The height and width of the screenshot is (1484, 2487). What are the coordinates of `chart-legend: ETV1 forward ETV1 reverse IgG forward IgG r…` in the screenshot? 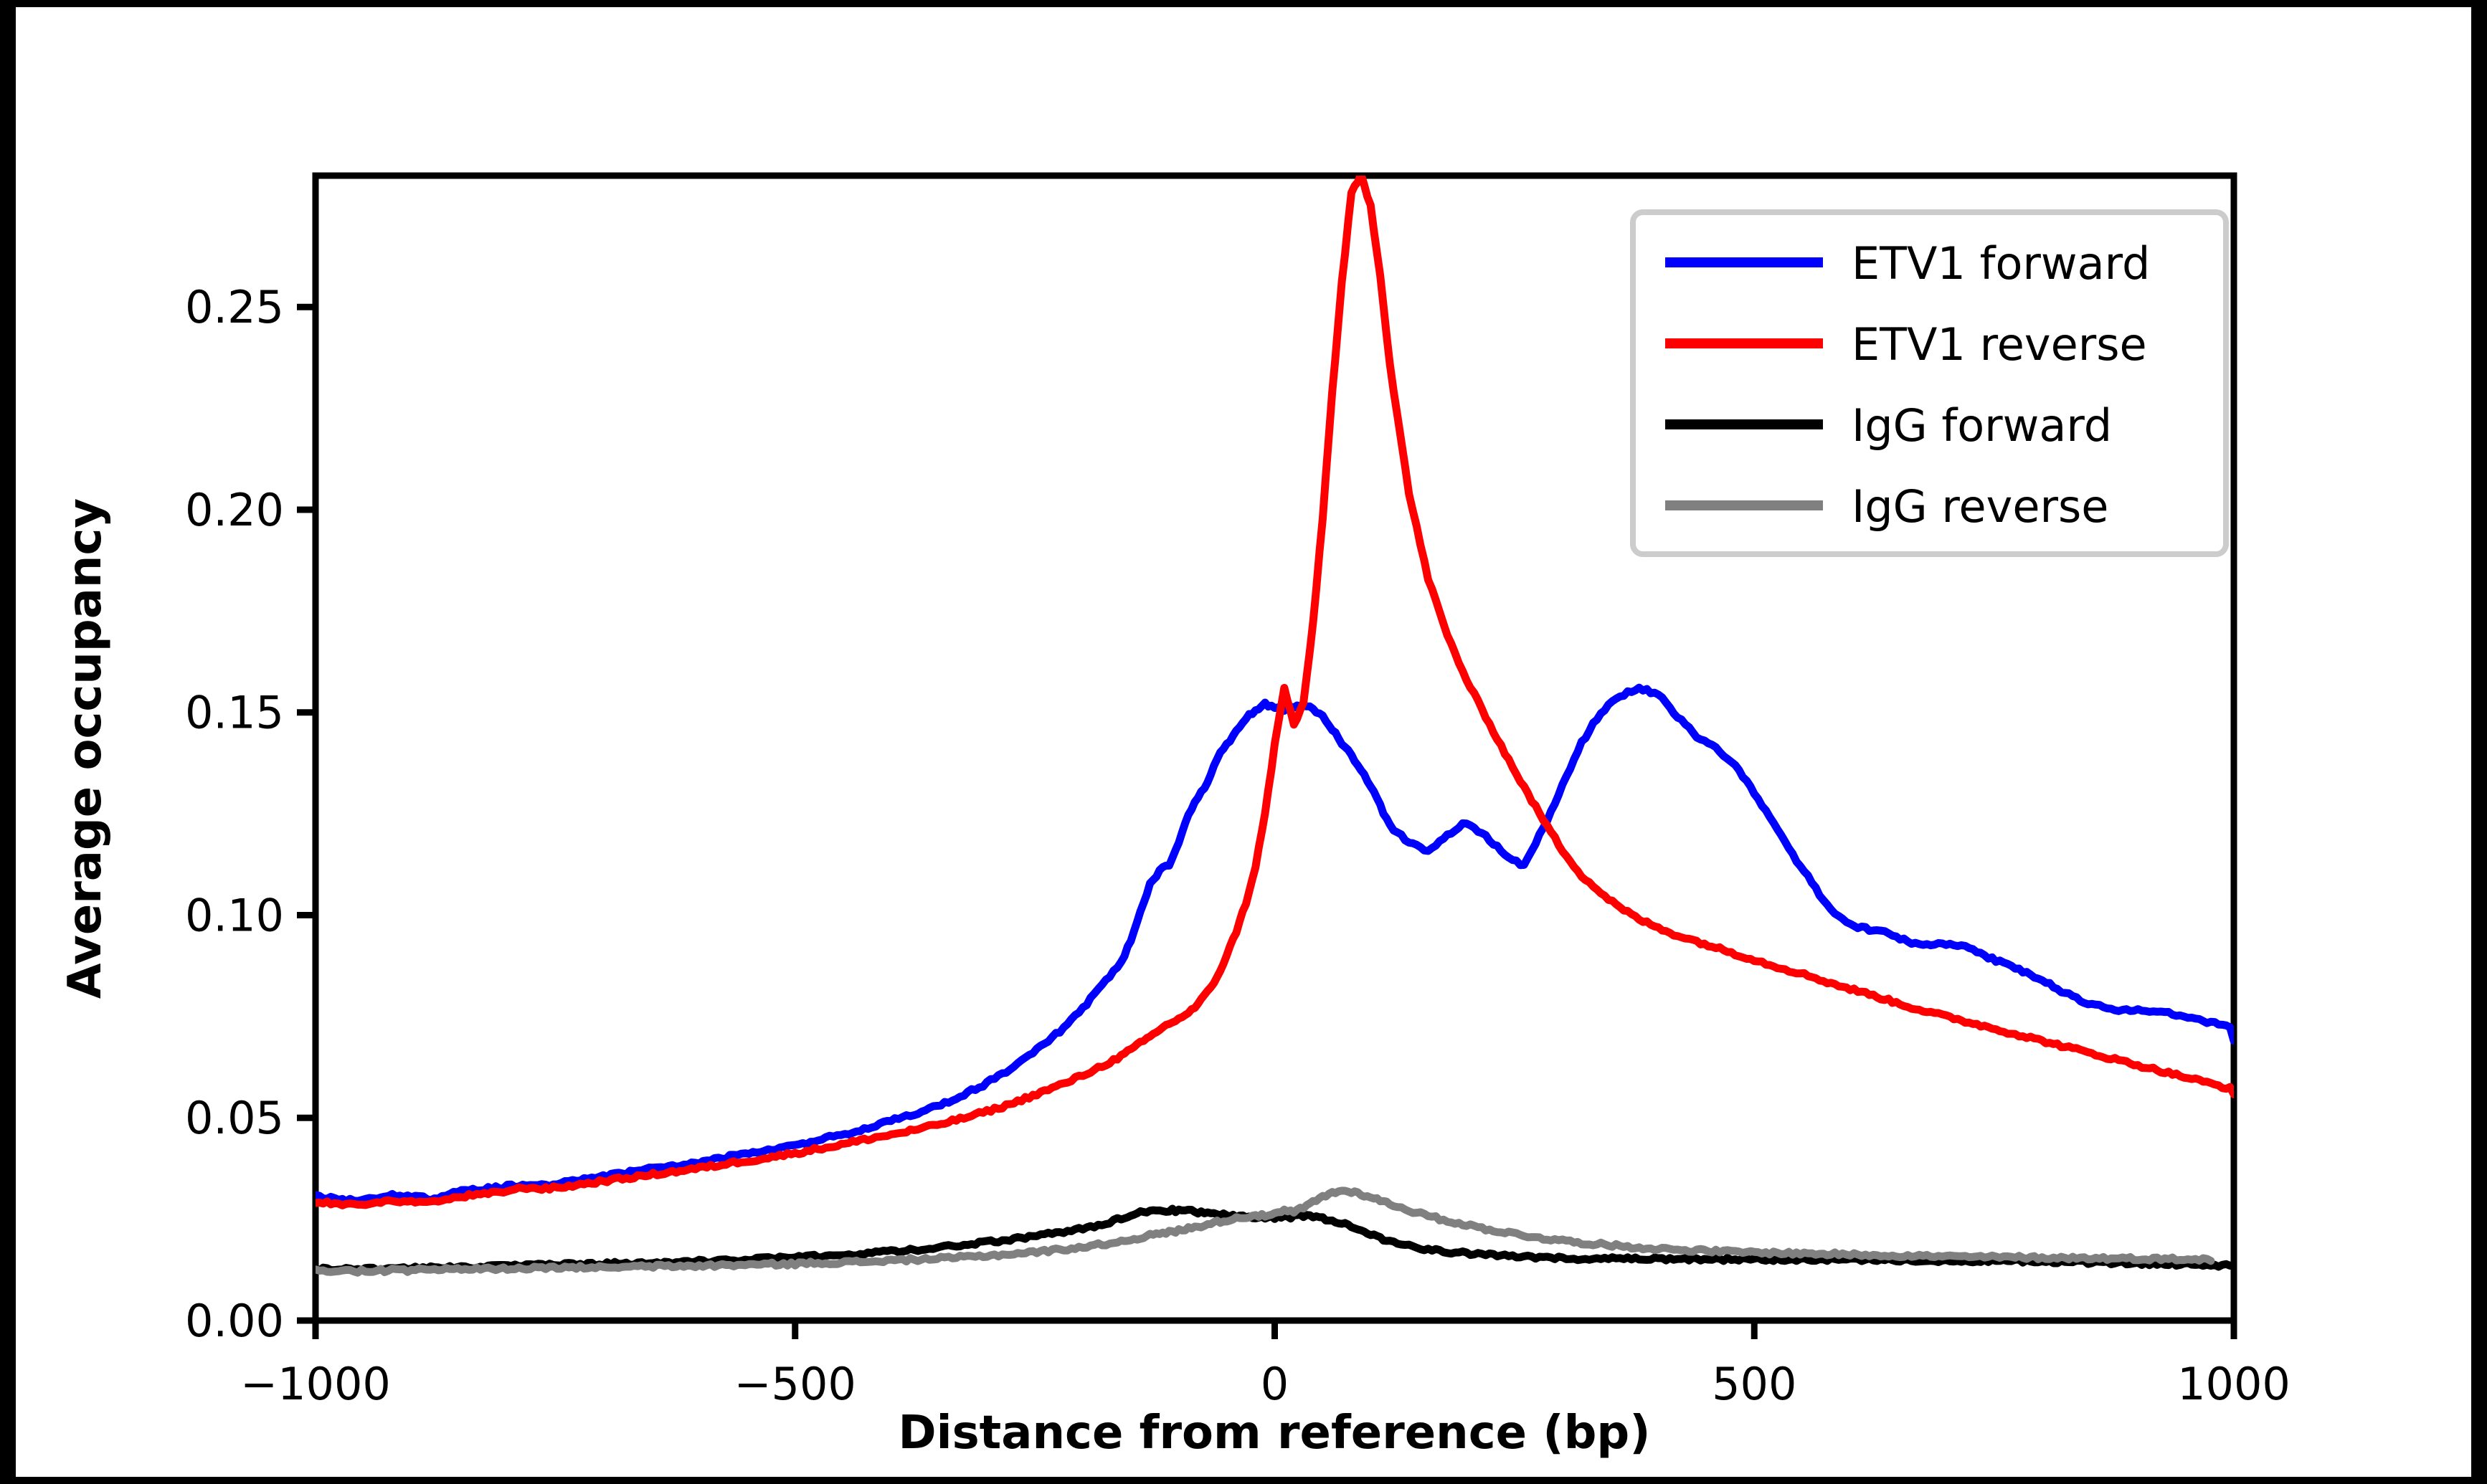 It's located at (1930, 383).